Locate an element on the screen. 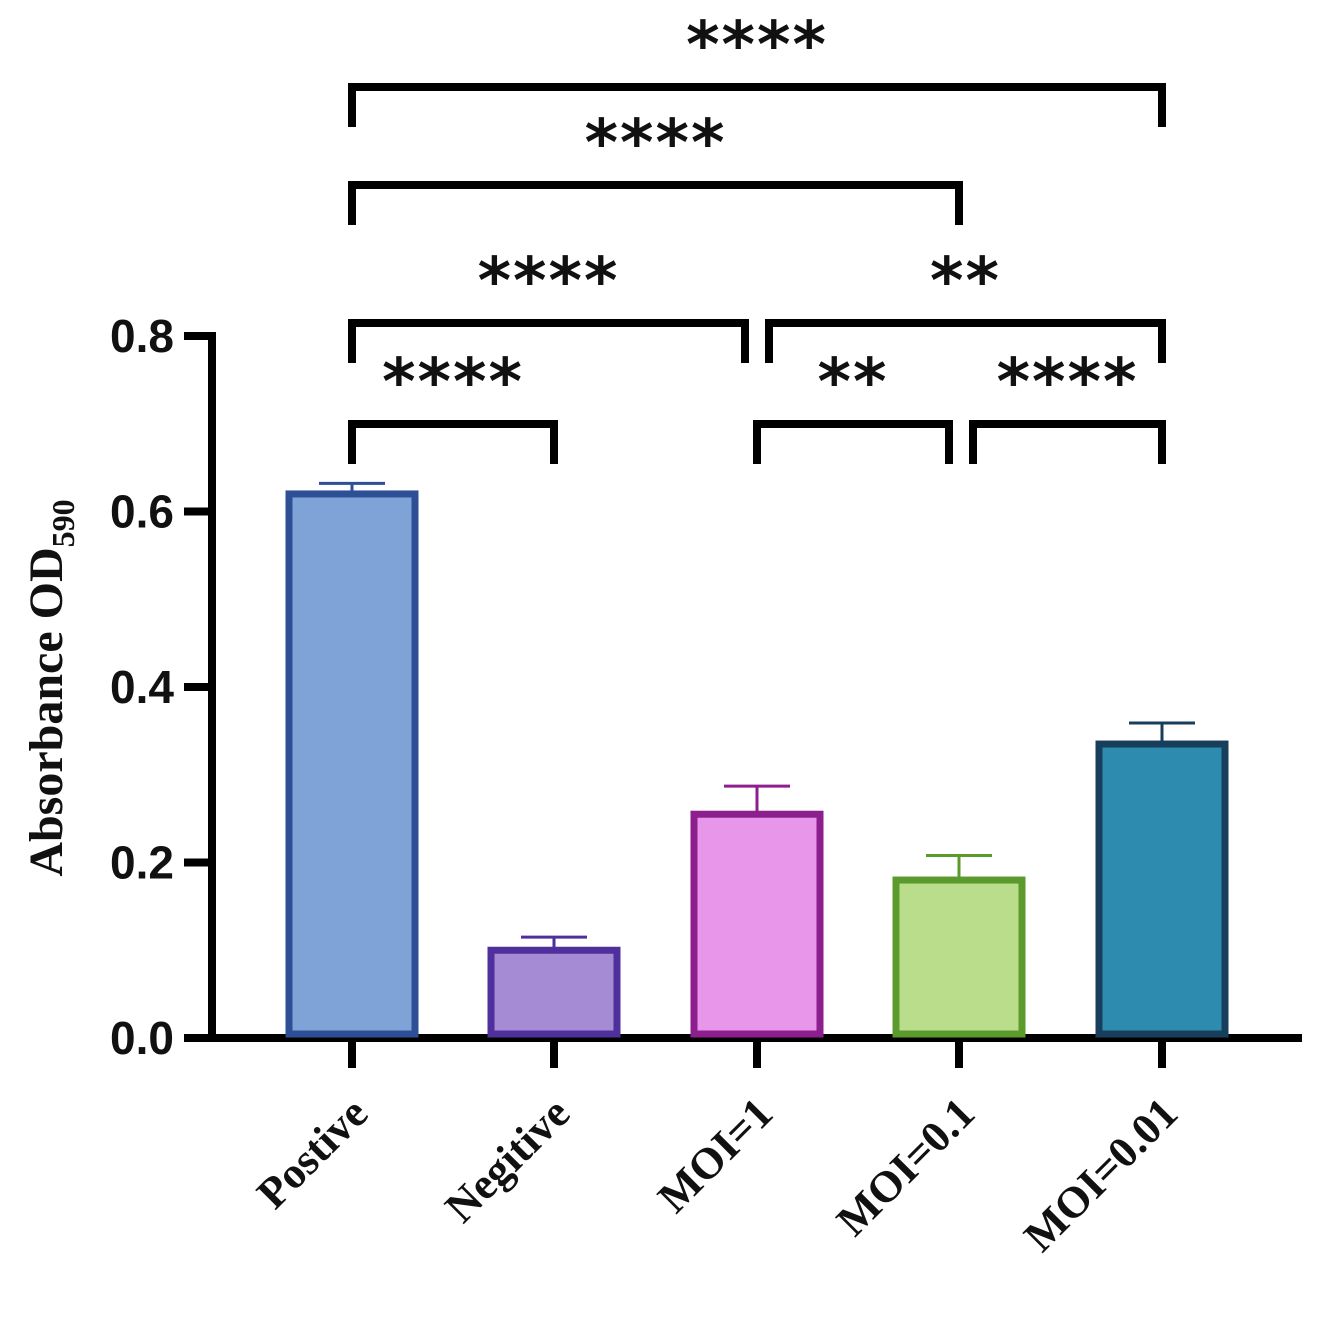 This screenshot has height=1317, width=1327. y-tick-label: 0.8 is located at coordinates (142, 336).